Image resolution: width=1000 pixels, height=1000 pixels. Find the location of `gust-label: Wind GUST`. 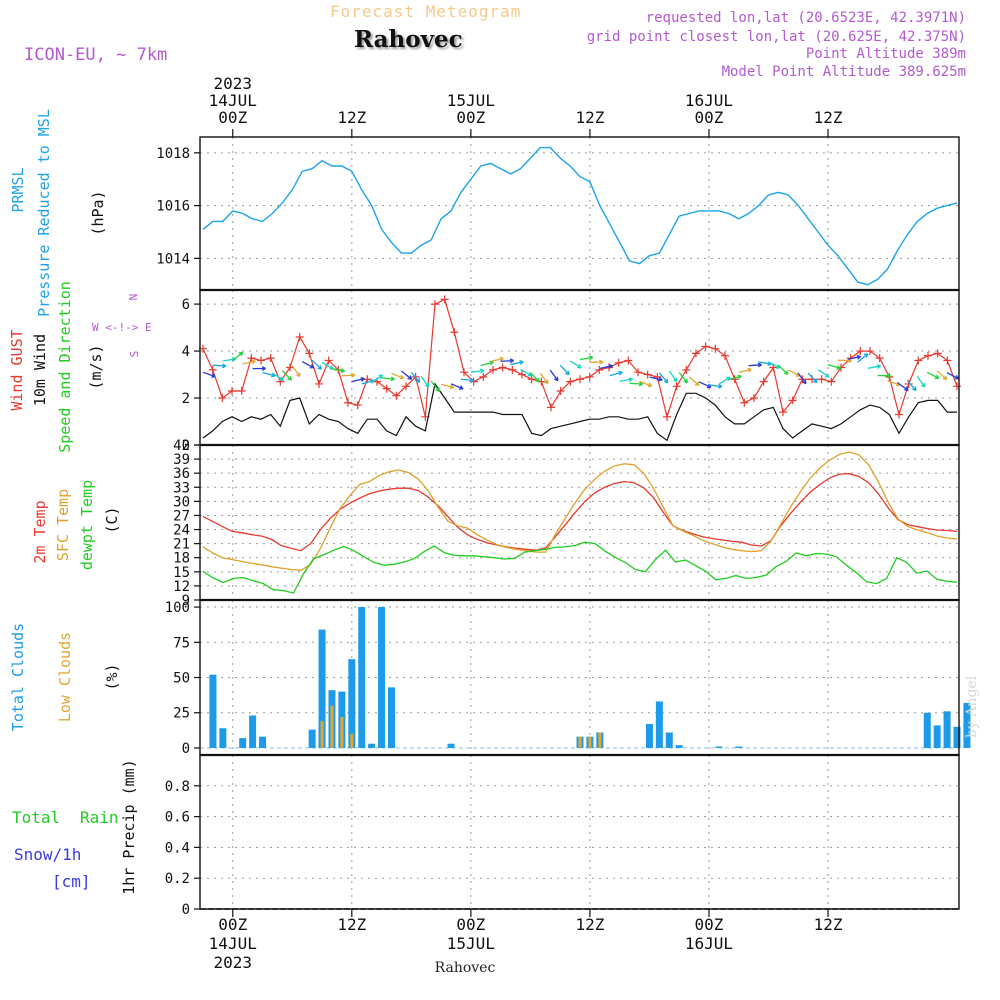

gust-label: Wind GUST is located at coordinates (17, 369).